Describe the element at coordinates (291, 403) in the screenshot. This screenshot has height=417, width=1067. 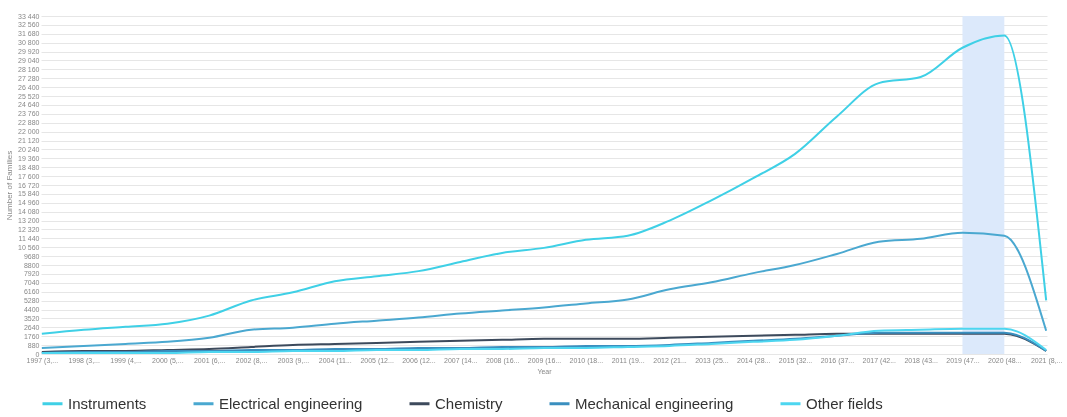
I see `legend-label: Electrical engineering` at that location.